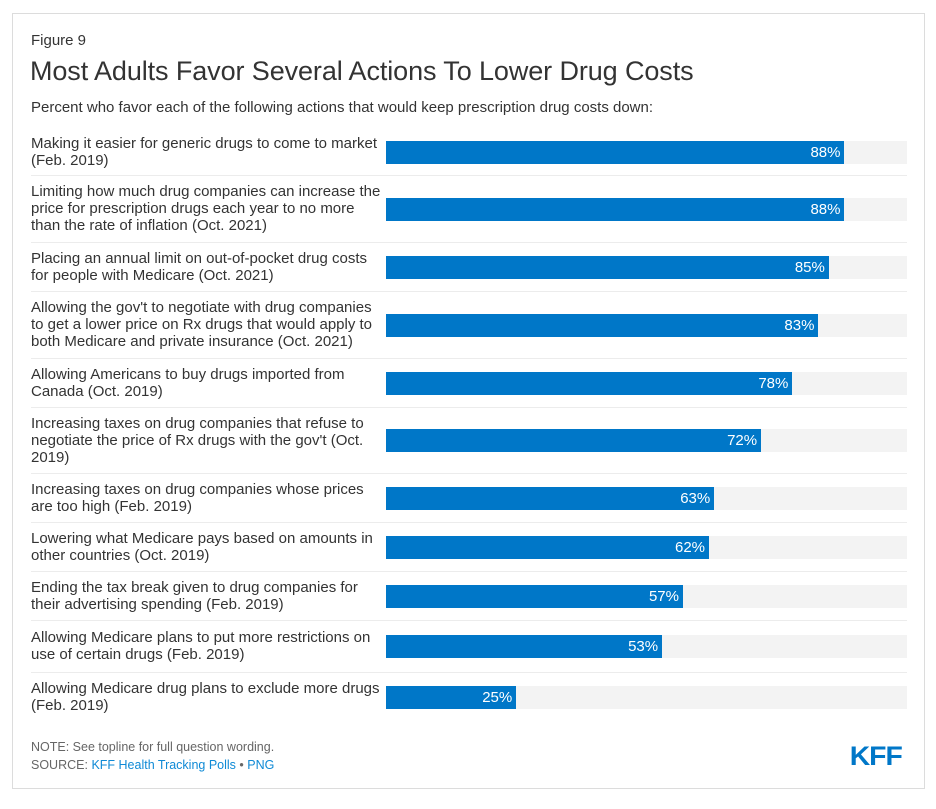 The width and height of the screenshot is (936, 809). Describe the element at coordinates (451, 697) in the screenshot. I see `bar: 25%` at that location.